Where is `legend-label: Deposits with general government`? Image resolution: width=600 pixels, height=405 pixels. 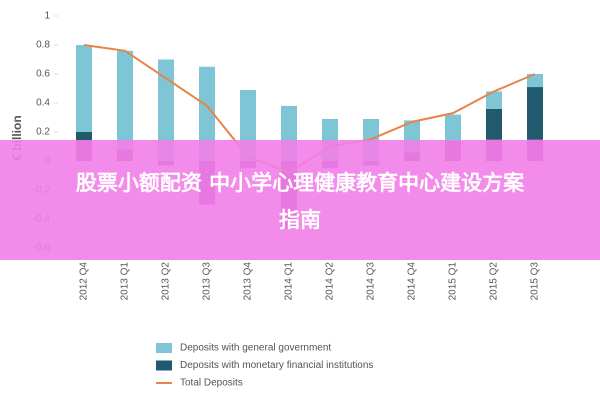
legend-label: Deposits with general government is located at coordinates (255, 348).